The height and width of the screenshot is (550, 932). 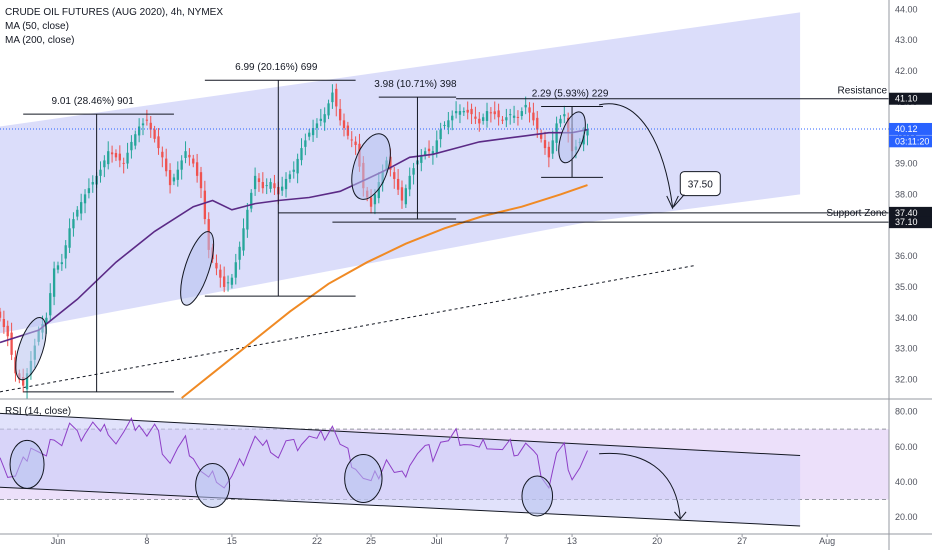 I want to click on measure-label: 3.98 (10.71%) 398, so click(x=415, y=84).